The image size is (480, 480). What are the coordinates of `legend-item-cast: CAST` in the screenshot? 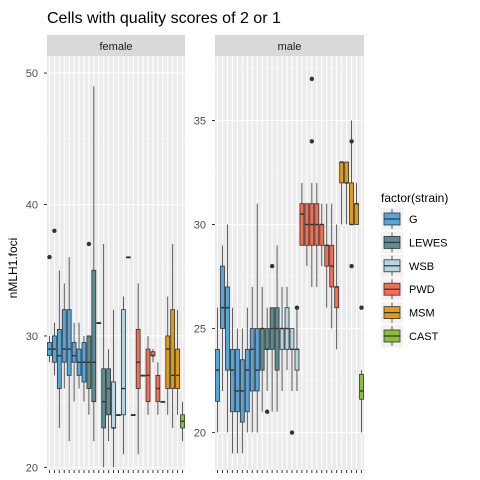 It's located at (410, 336).